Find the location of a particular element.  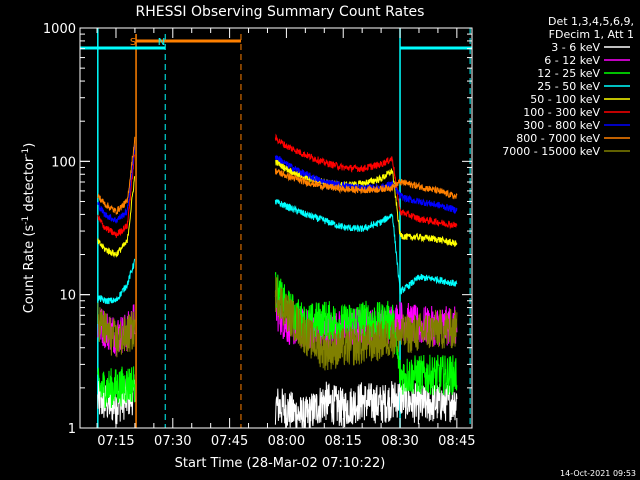

x-tick-label: 08:00 is located at coordinates (286, 441).